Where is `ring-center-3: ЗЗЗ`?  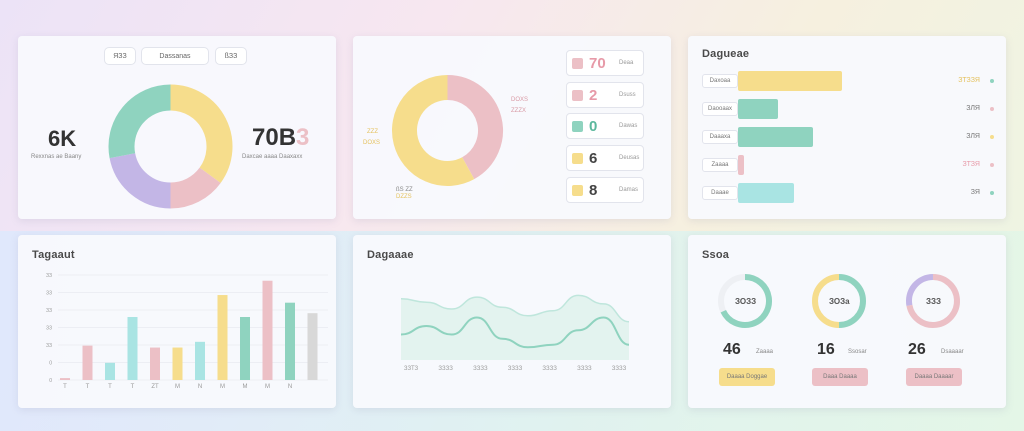 ring-center-3: ЗЗЗ is located at coordinates (934, 301).